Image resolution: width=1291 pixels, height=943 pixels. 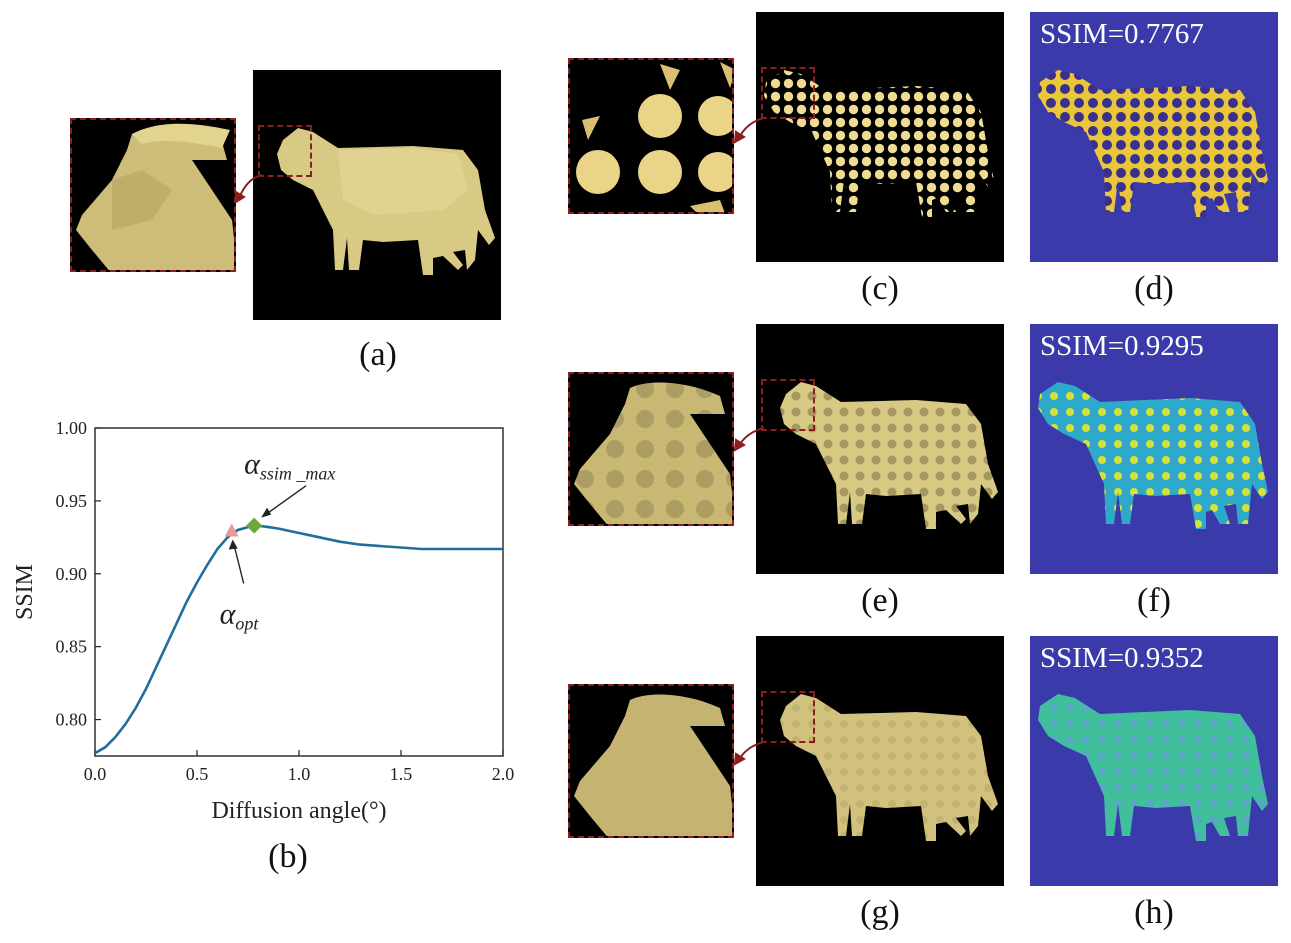 What do you see at coordinates (1122, 658) in the screenshot?
I see `ssim-value-h: SSIM=0.9352` at bounding box center [1122, 658].